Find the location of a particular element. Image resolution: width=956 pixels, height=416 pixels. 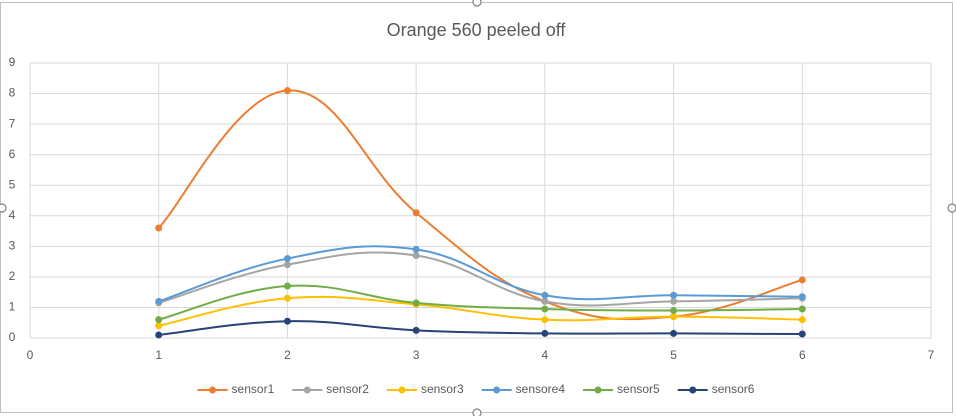

x-tick-label: 5 is located at coordinates (673, 355).